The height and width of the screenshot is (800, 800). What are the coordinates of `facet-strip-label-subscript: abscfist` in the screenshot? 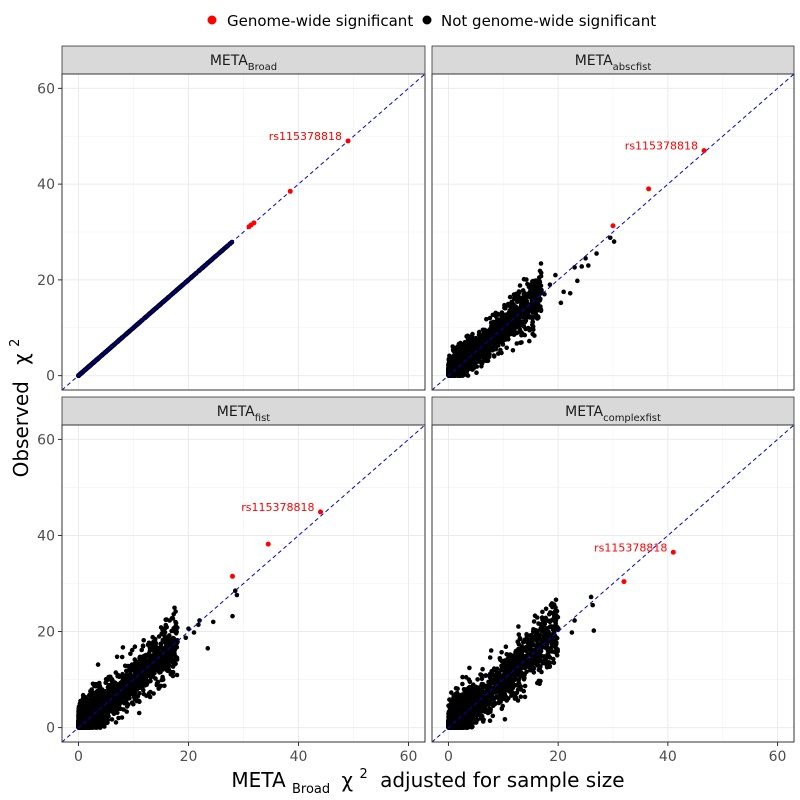 It's located at (632, 67).